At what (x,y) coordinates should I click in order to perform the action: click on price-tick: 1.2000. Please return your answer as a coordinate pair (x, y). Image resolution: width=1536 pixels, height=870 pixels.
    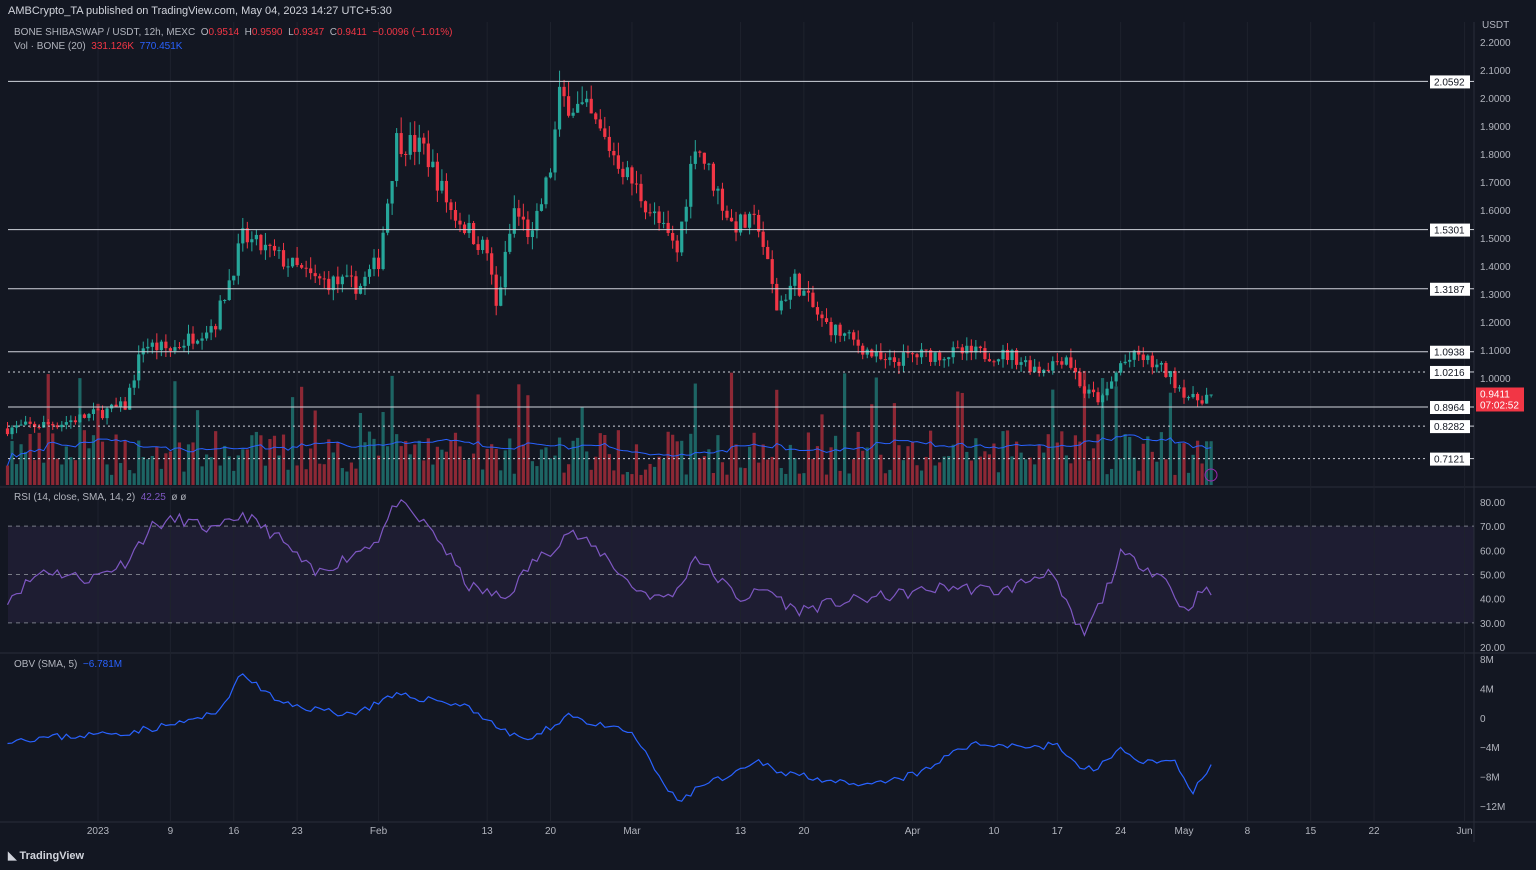
    Looking at the image, I should click on (1495, 323).